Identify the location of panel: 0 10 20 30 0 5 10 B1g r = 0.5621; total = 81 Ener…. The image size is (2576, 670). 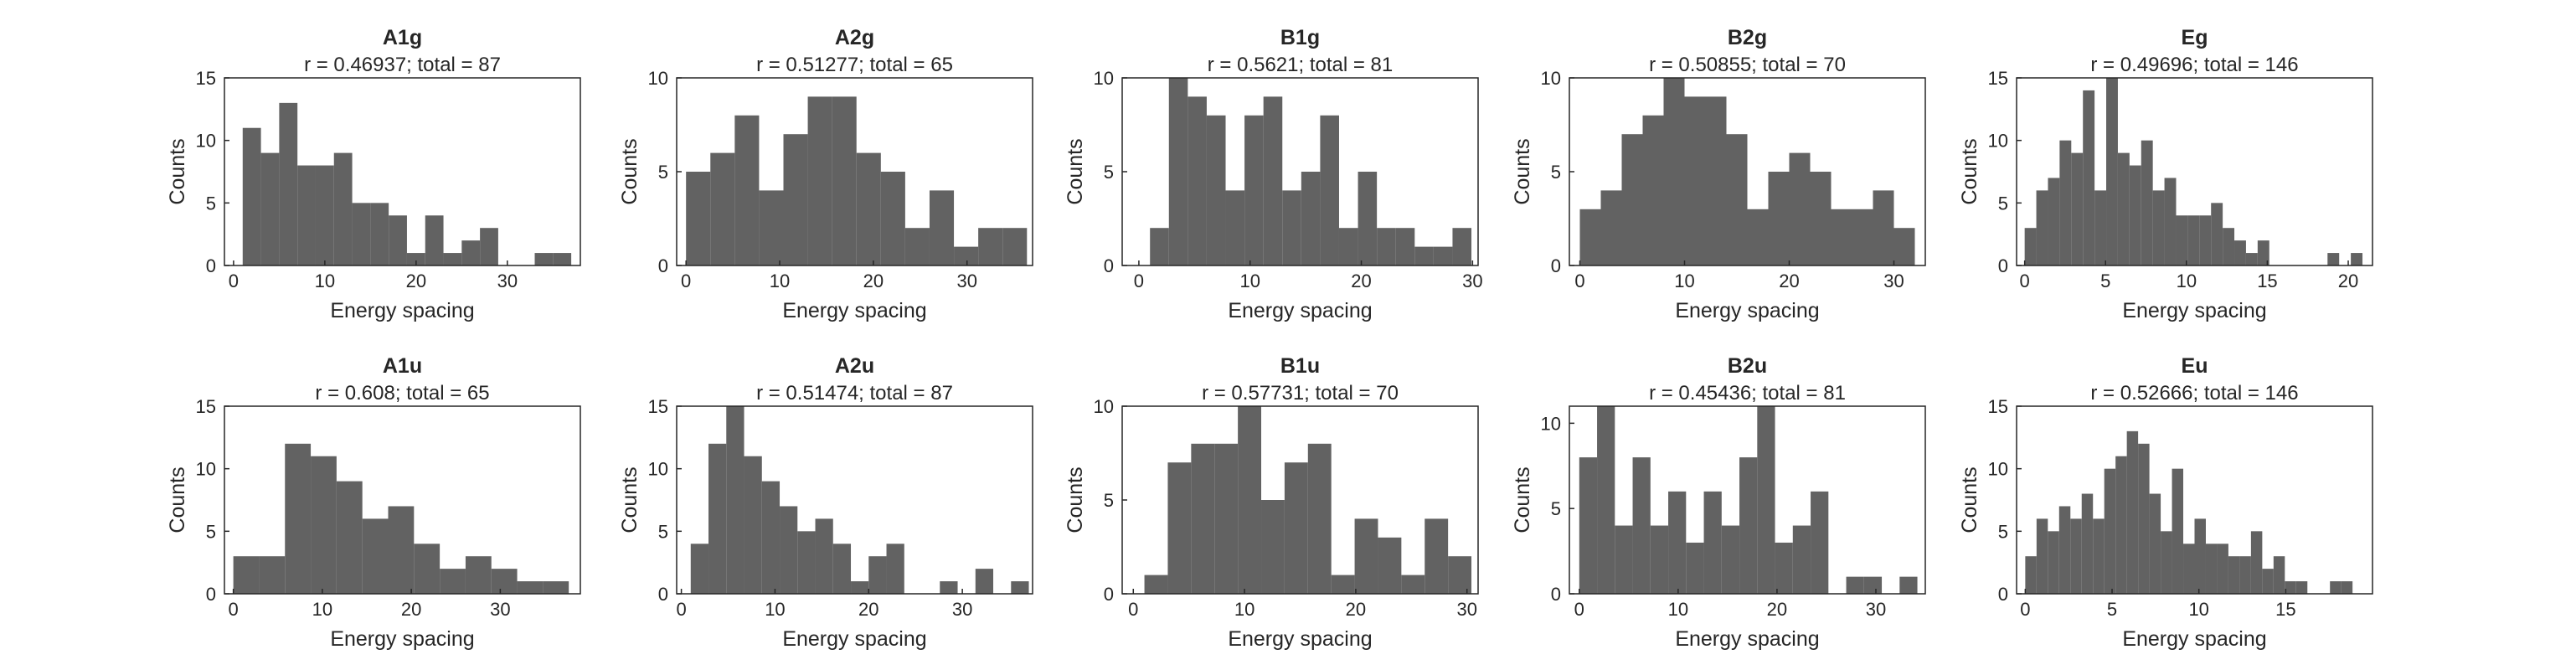
(1273, 174).